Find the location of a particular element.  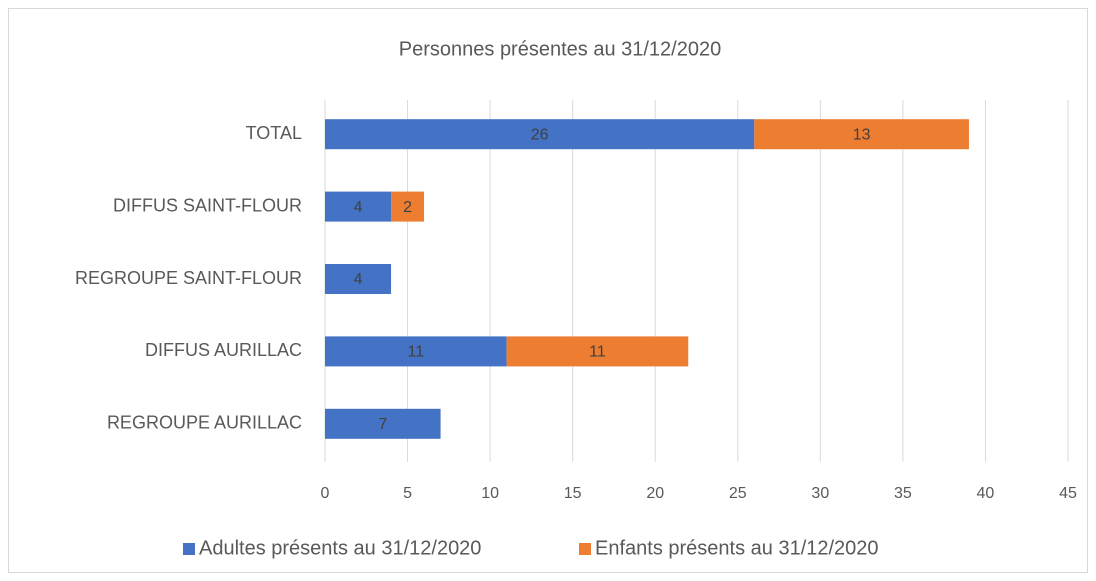

bar-value-label: 26 is located at coordinates (540, 134).